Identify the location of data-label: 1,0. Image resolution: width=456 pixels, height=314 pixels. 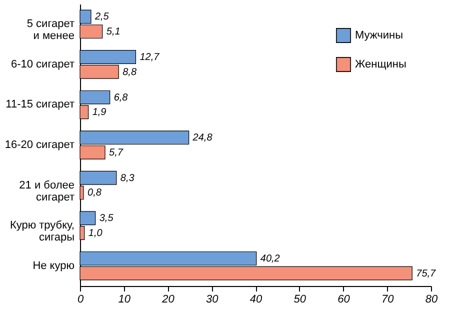
(95, 233).